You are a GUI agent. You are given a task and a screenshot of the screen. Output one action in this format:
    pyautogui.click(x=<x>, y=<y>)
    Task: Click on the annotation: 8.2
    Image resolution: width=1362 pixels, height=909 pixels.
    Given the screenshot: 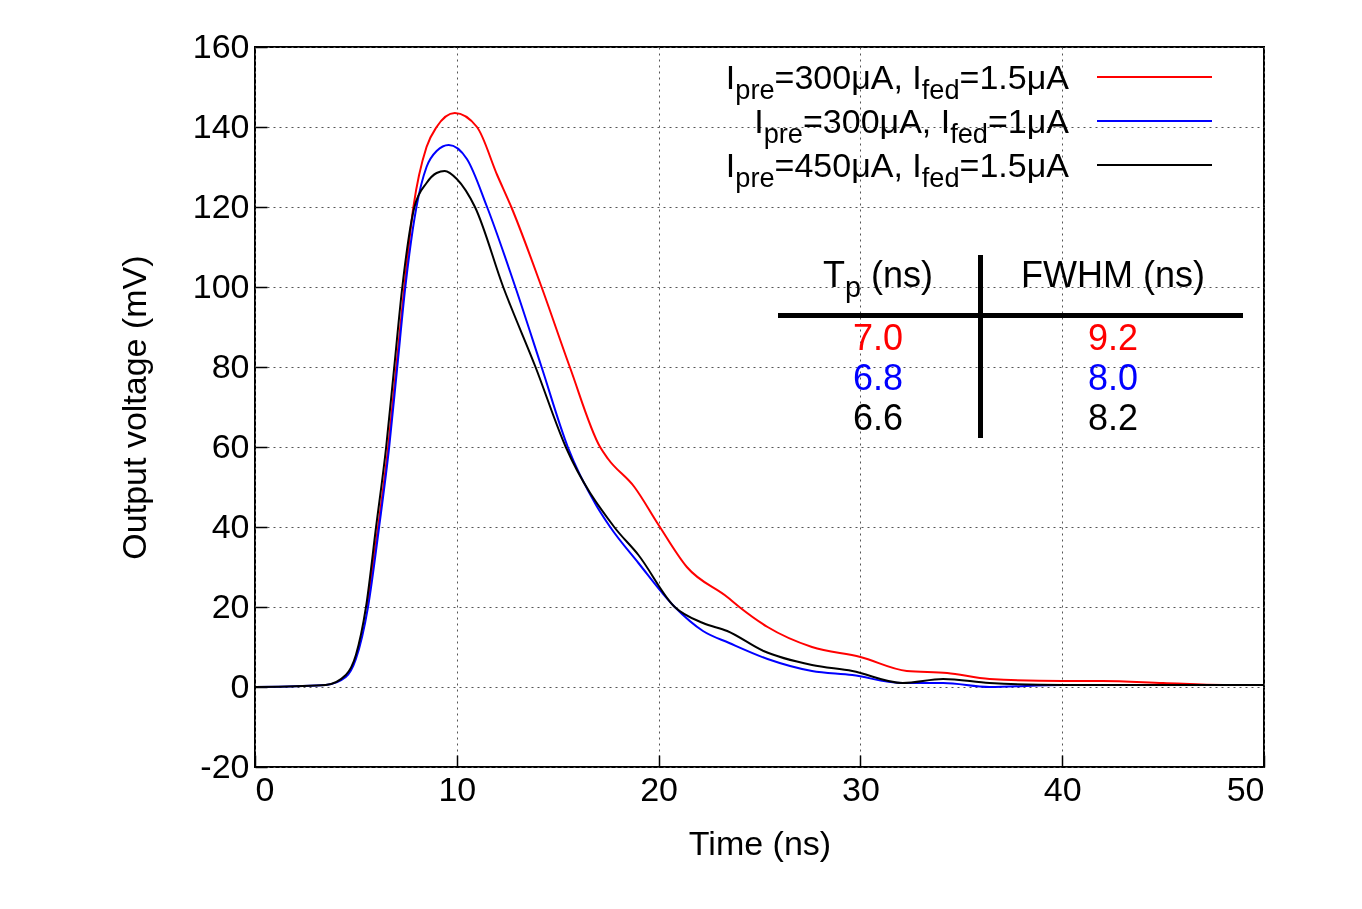 What is the action you would take?
    pyautogui.click(x=1112, y=417)
    